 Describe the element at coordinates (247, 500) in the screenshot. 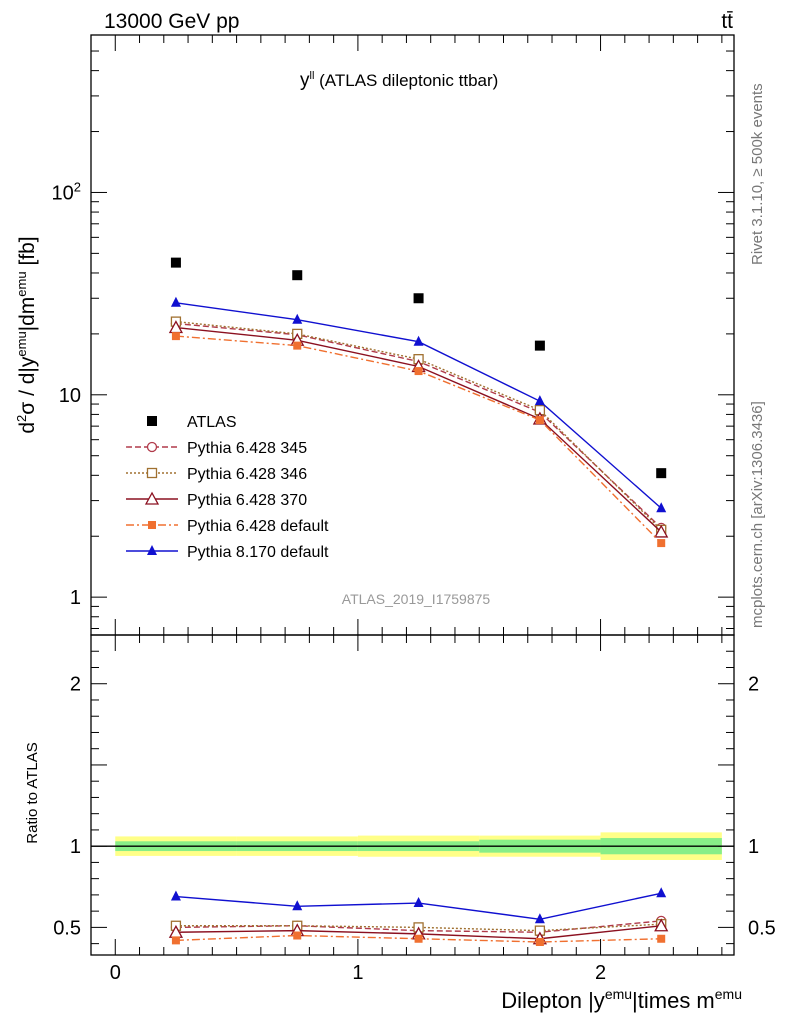

I see `legend-label: Pythia 6.428 370` at that location.